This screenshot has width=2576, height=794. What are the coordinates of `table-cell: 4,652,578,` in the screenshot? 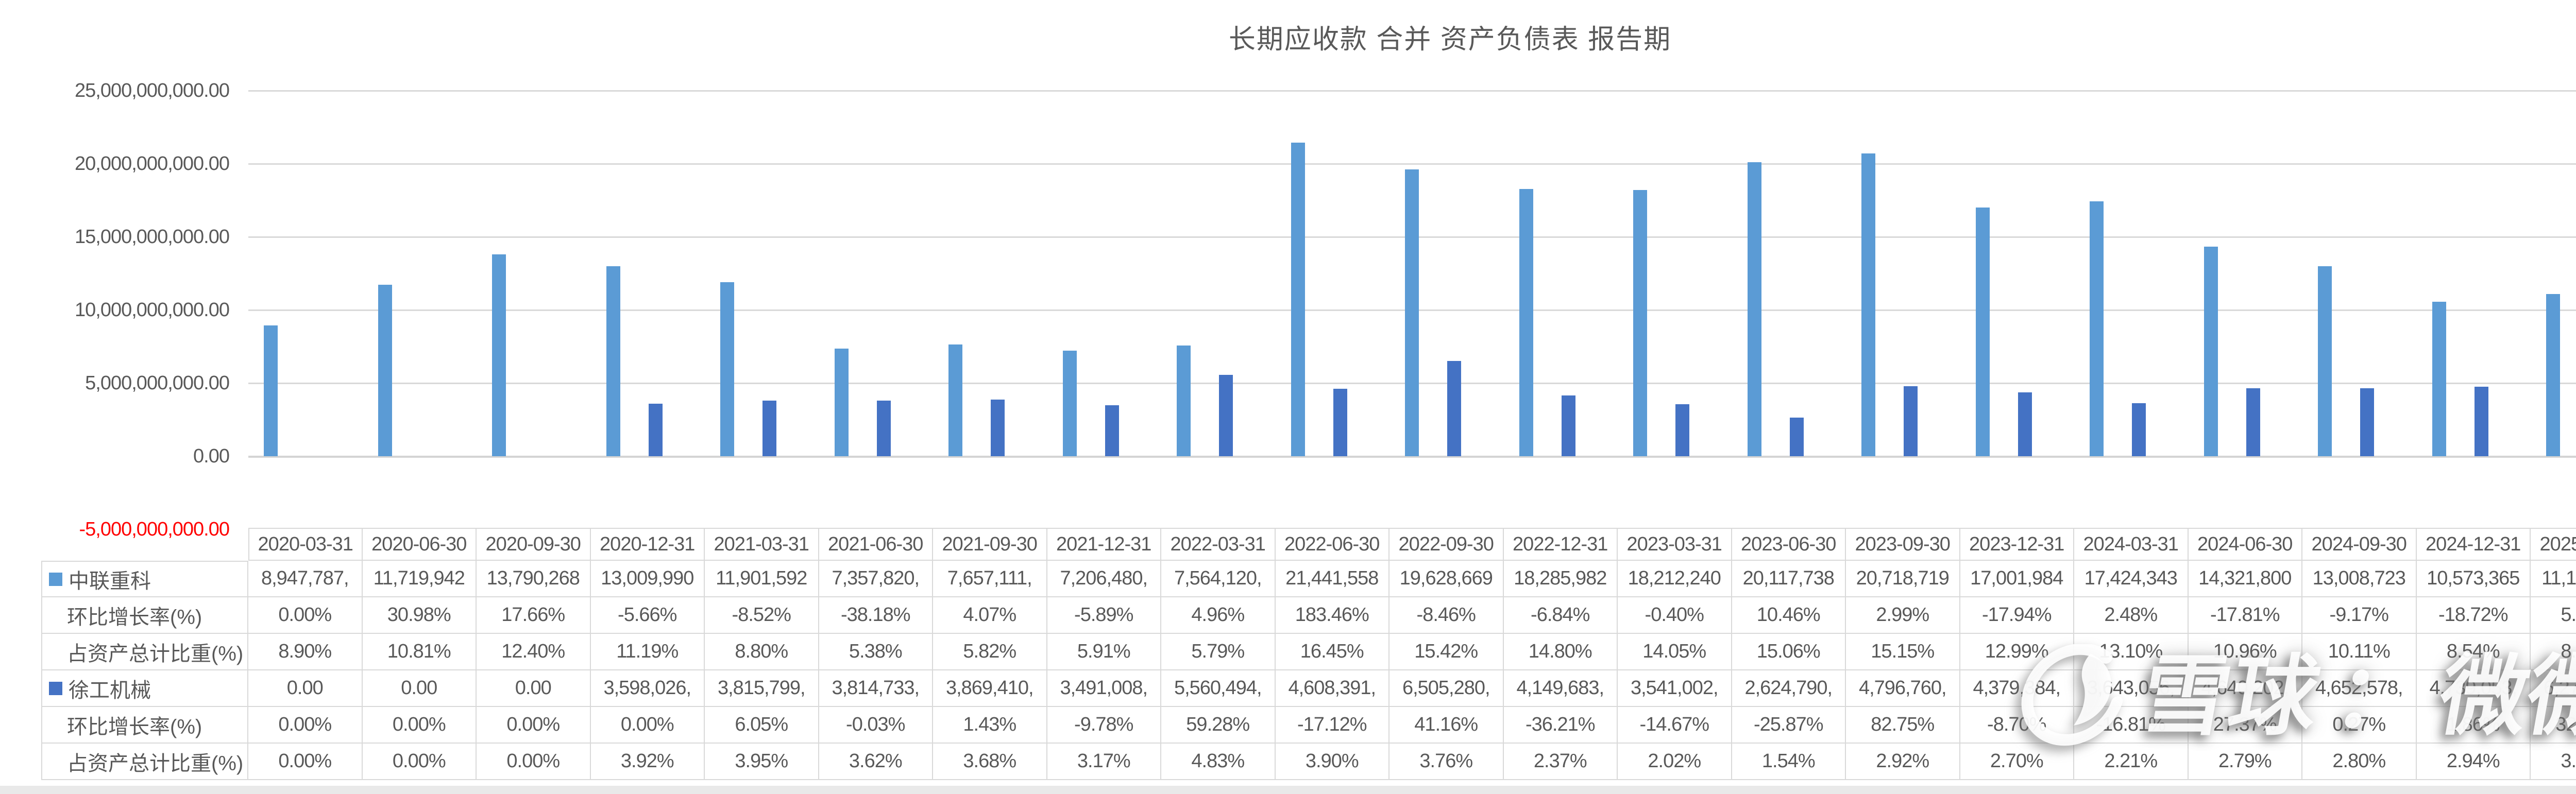 It's located at (2359, 688).